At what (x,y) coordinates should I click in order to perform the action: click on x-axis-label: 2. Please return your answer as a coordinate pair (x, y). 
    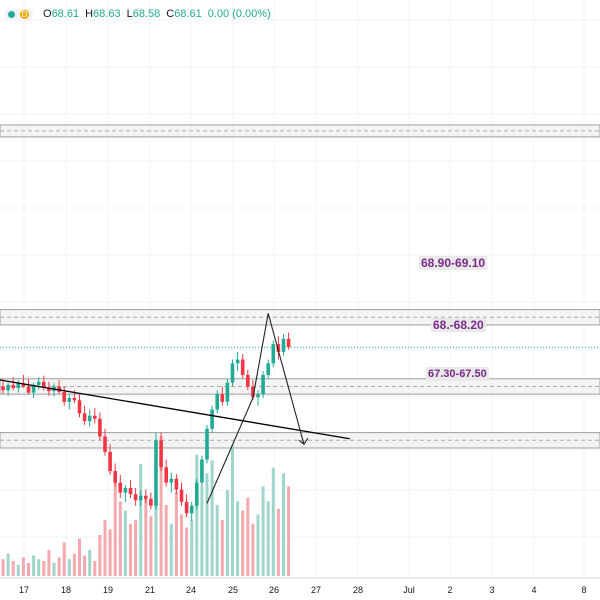
    Looking at the image, I should click on (450, 590).